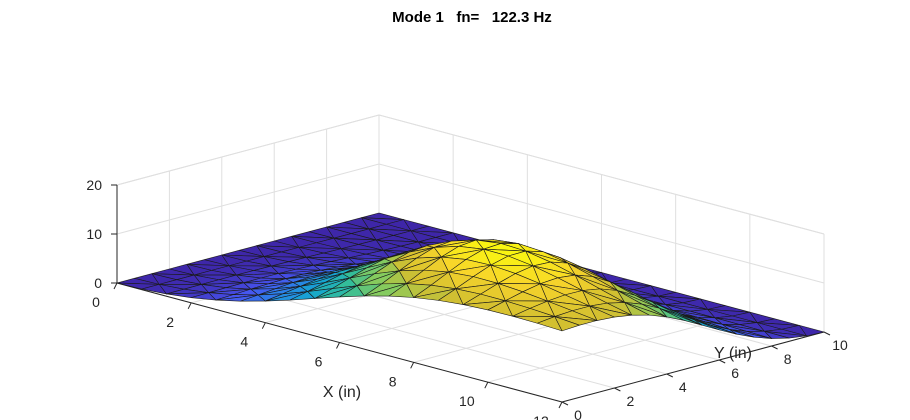 This screenshot has width=910, height=420. What do you see at coordinates (631, 401) in the screenshot?
I see `y-tick-label: 2` at bounding box center [631, 401].